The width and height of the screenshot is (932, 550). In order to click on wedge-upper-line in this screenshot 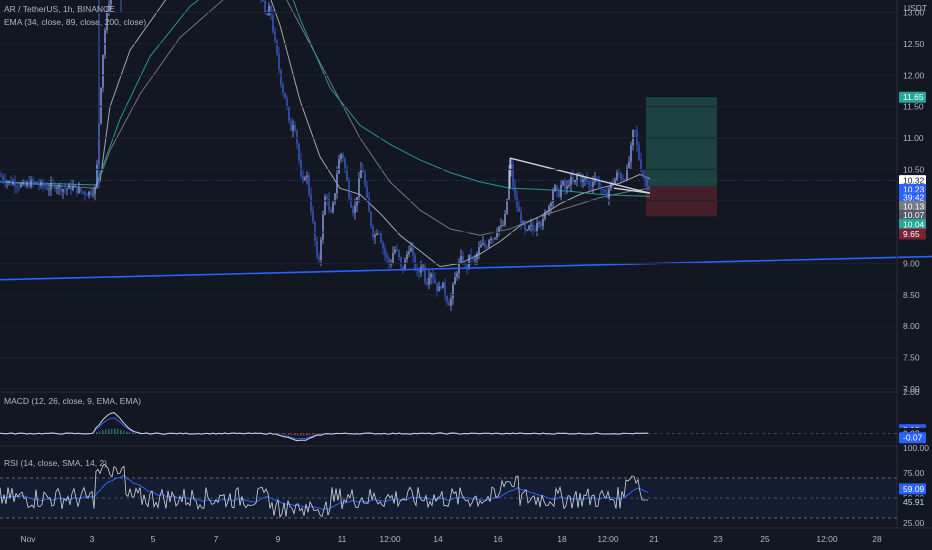, I will do `click(580, 175)`.